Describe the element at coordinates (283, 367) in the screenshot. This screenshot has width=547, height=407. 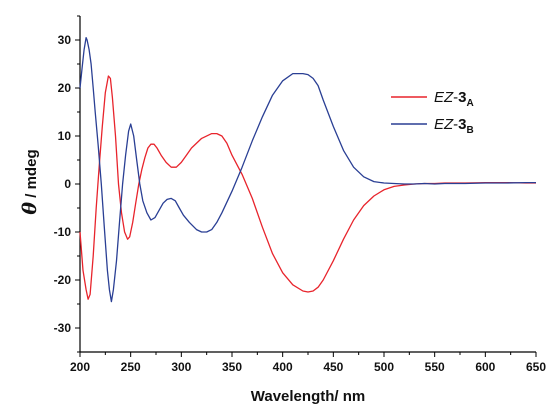
I see `x-tick-label: 400` at that location.